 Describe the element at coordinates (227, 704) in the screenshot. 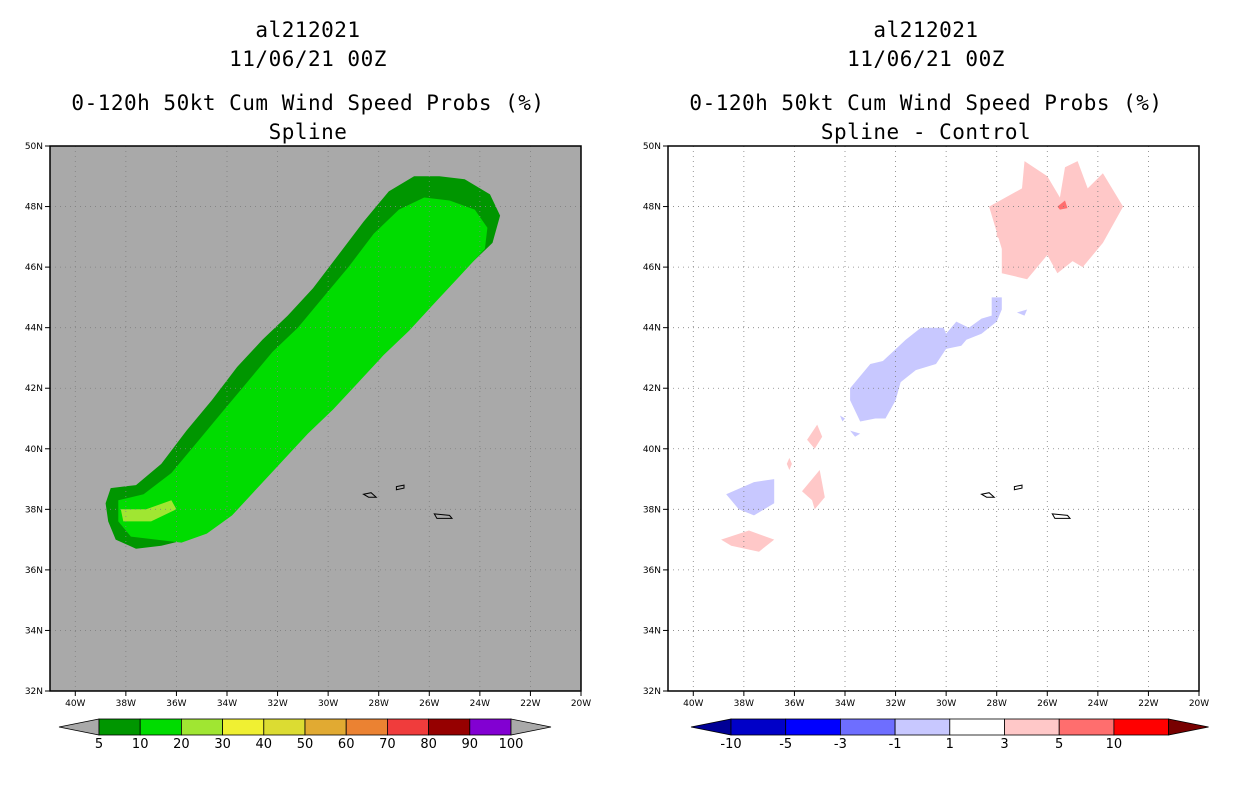

I see `left-lon-label: 34W` at that location.